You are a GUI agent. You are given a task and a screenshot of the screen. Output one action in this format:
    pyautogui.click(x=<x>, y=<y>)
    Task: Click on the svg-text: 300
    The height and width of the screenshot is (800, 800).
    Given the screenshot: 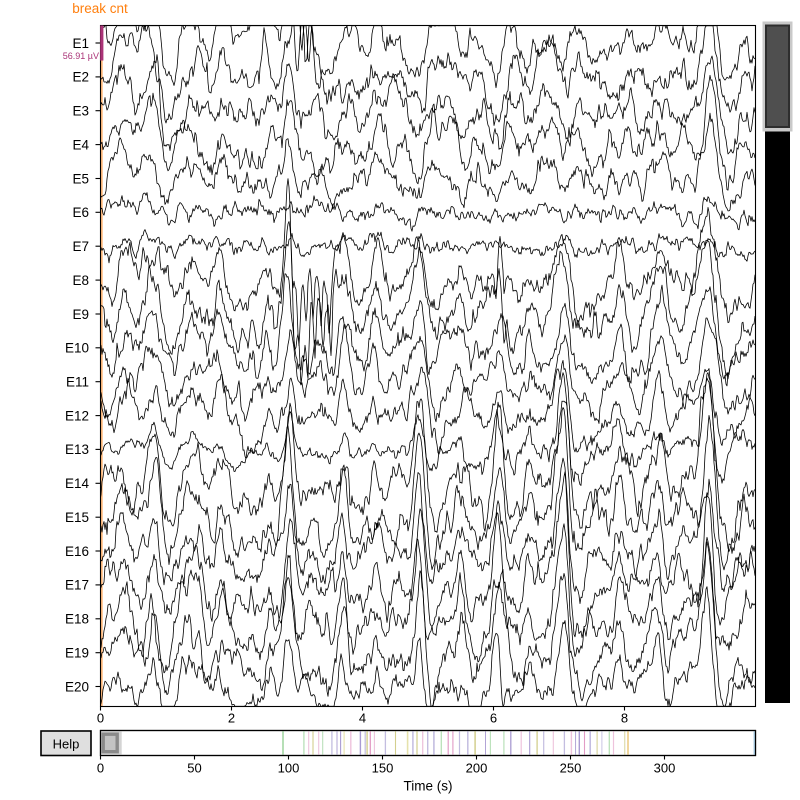 What is the action you would take?
    pyautogui.click(x=665, y=768)
    